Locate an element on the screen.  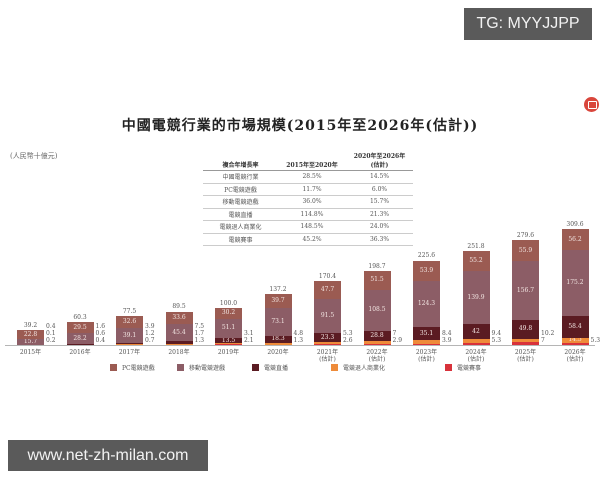
side-value-label: 2.6 is located at coordinates (348, 340).